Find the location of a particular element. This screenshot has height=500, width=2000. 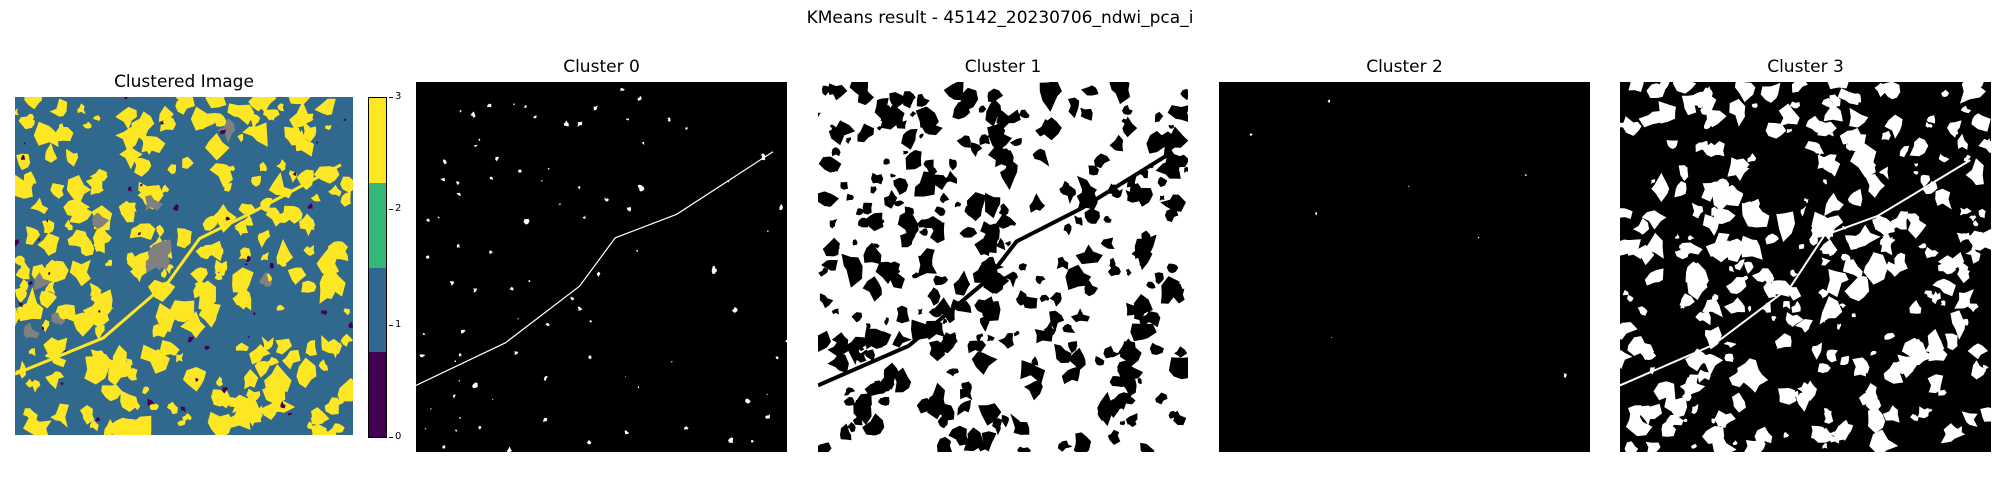

panel-title-cluster-3: Cluster 3 is located at coordinates (1805, 67).